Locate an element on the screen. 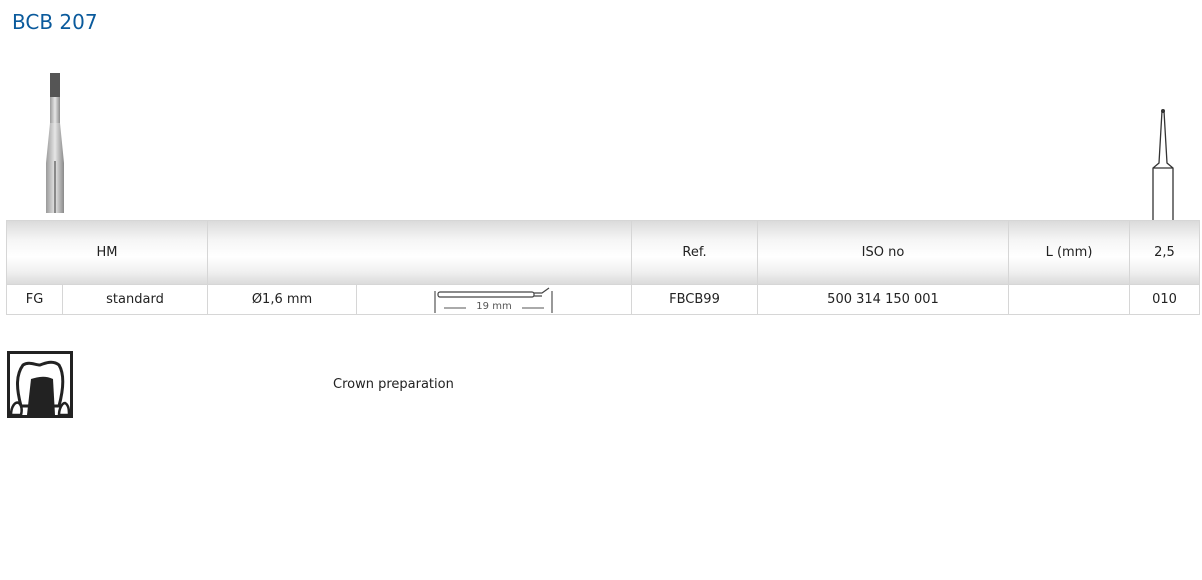 This screenshot has width=1202, height=580. bur-photo-image is located at coordinates (55, 143).